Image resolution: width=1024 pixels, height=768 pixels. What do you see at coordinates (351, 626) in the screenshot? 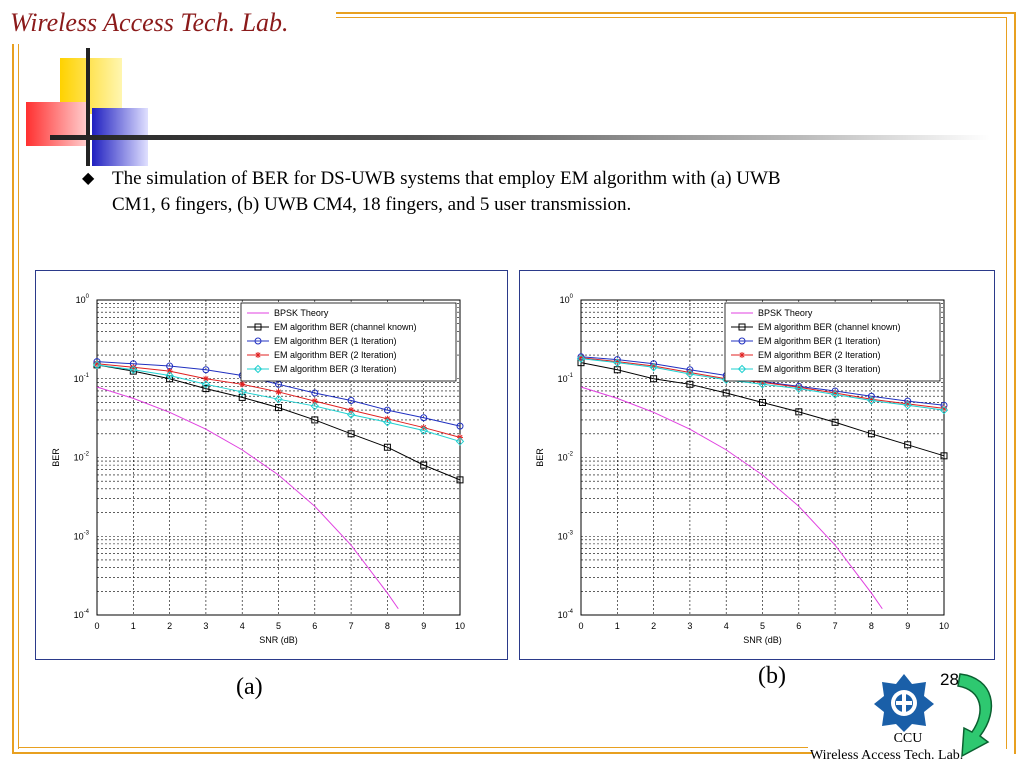
I see `x-tick-label: 7` at bounding box center [351, 626].